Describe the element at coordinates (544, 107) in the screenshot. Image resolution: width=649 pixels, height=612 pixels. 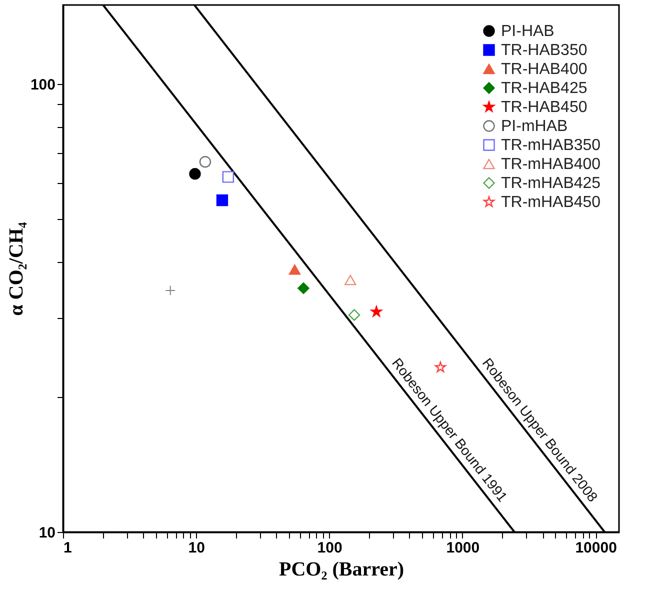
I see `legend-label: TR-HAB450` at that location.